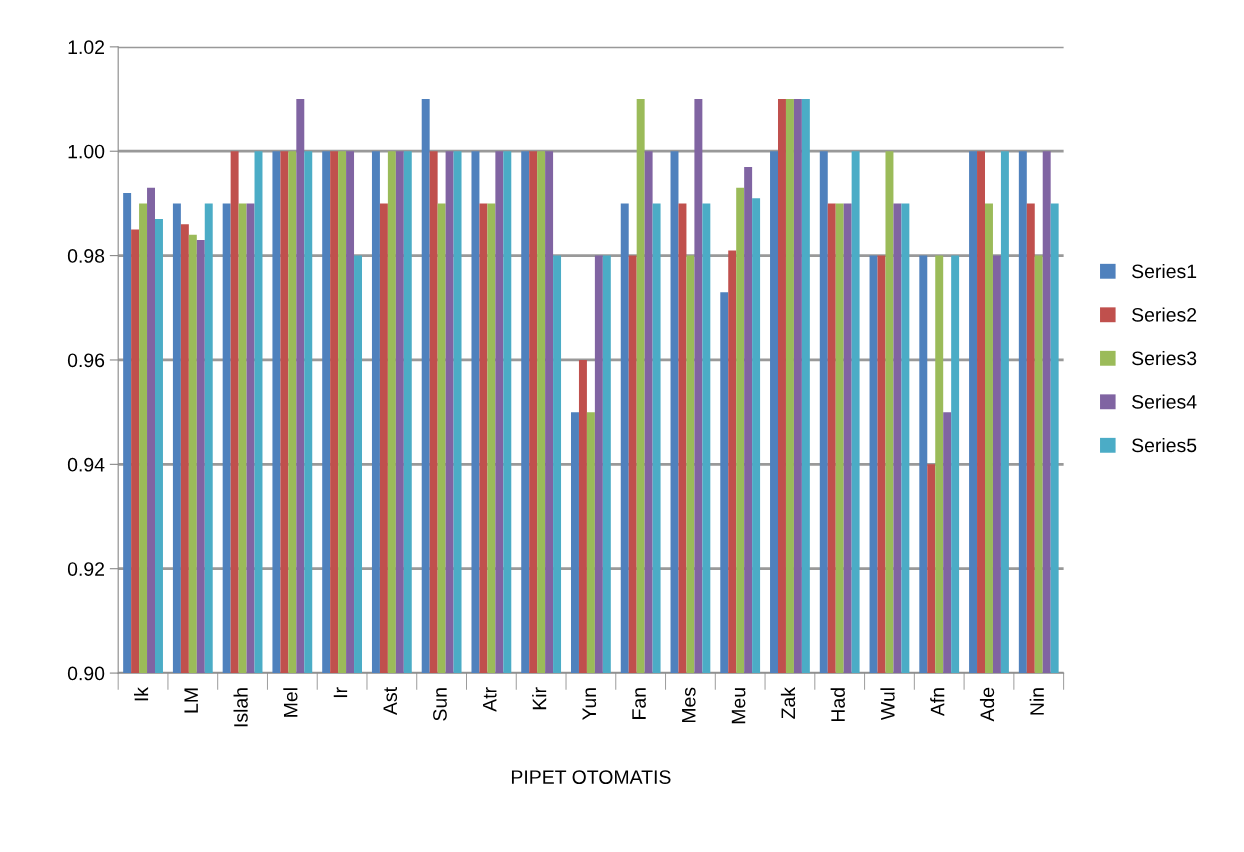 This screenshot has width=1244, height=852. Describe the element at coordinates (86, 360) in the screenshot. I see `y-tick-label: 0.96` at that location.